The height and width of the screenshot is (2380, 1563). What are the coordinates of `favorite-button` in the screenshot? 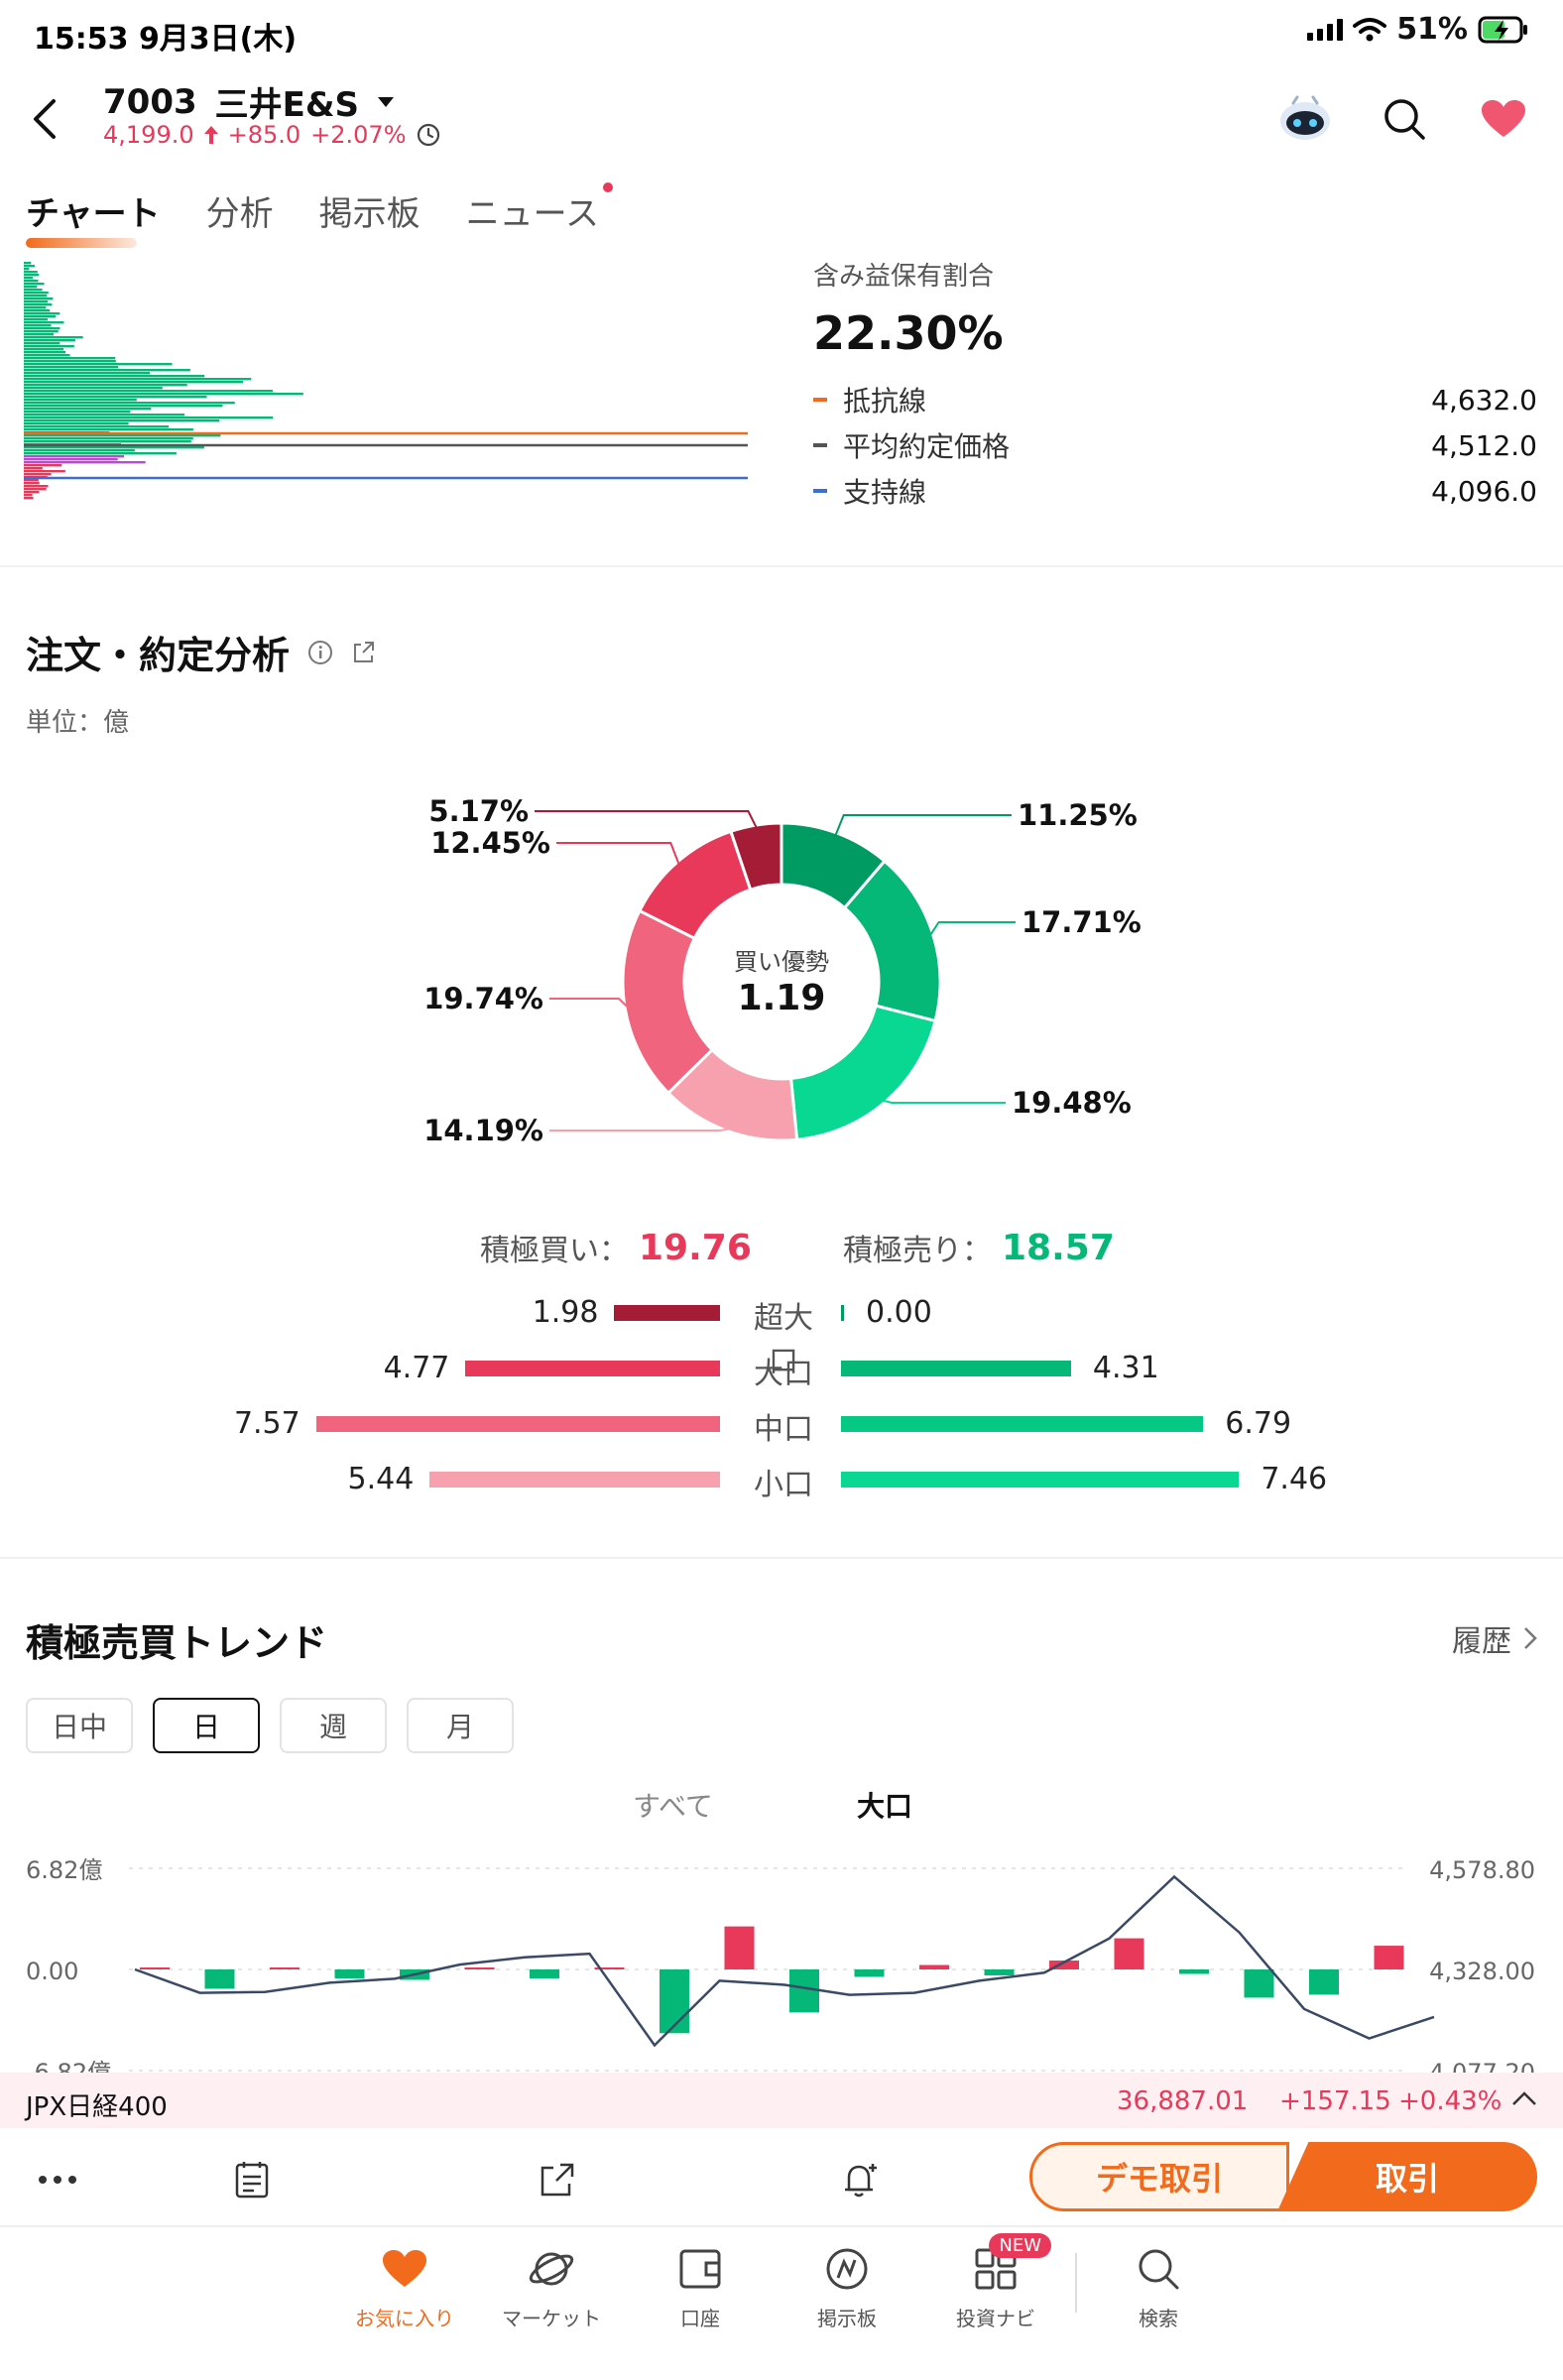 It's located at (1504, 119).